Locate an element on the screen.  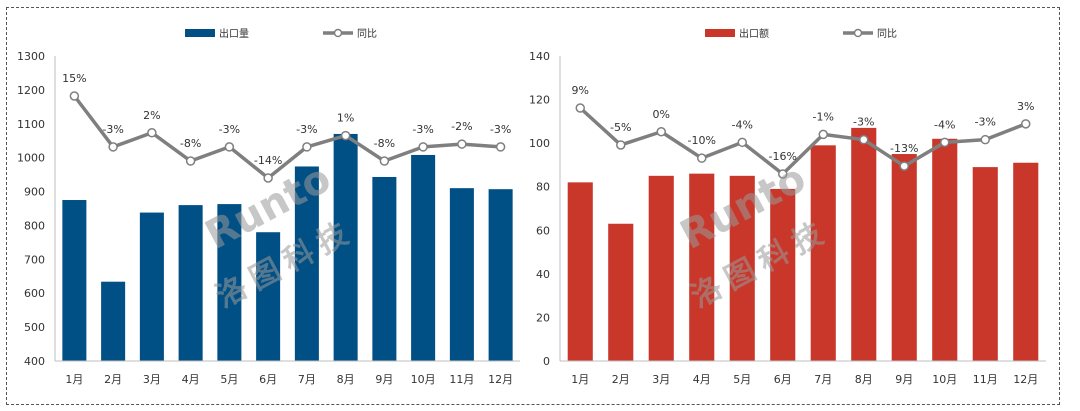
y-tick-label: 700 is located at coordinates (34, 259).